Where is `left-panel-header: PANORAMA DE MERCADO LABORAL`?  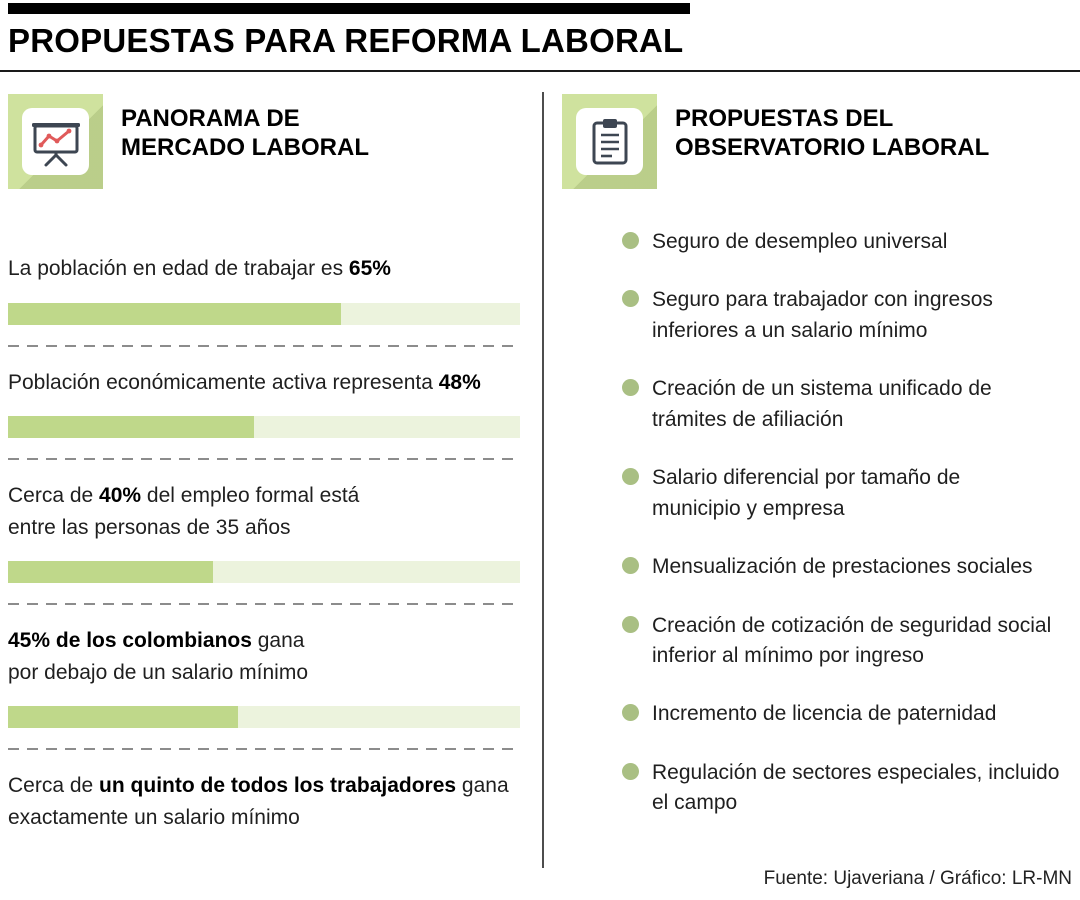
left-panel-header: PANORAMA DE MERCADO LABORAL is located at coordinates (264, 141).